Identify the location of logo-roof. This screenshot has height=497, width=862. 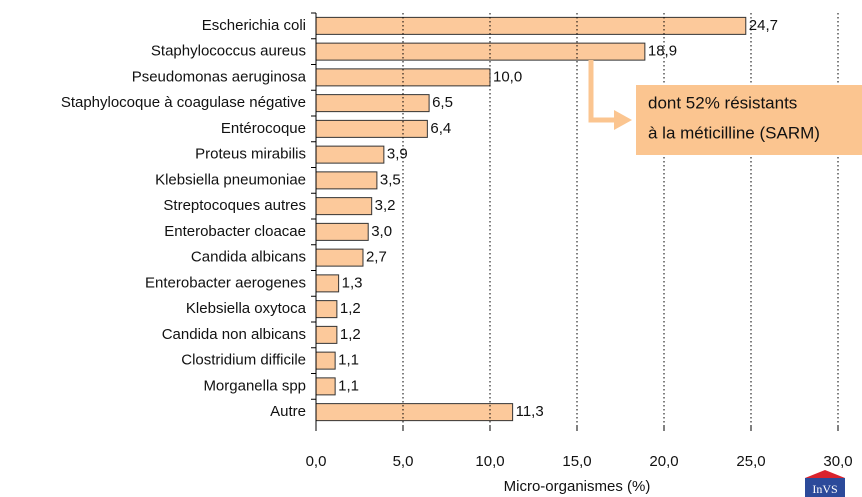
(825, 474).